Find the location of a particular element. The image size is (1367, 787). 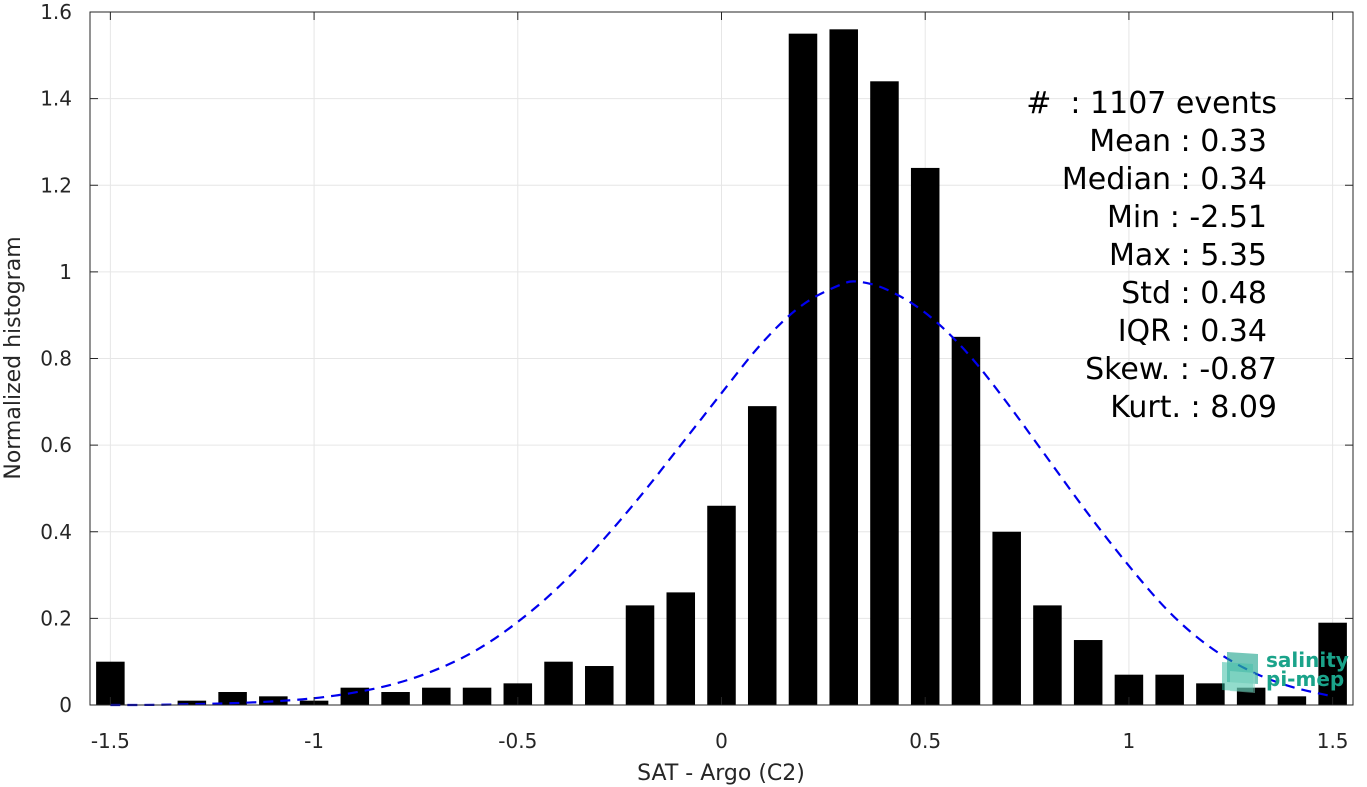

x-tick-labels: -1.5 -1 -0.5 0 0.5 1 1.5 is located at coordinates (720, 741).